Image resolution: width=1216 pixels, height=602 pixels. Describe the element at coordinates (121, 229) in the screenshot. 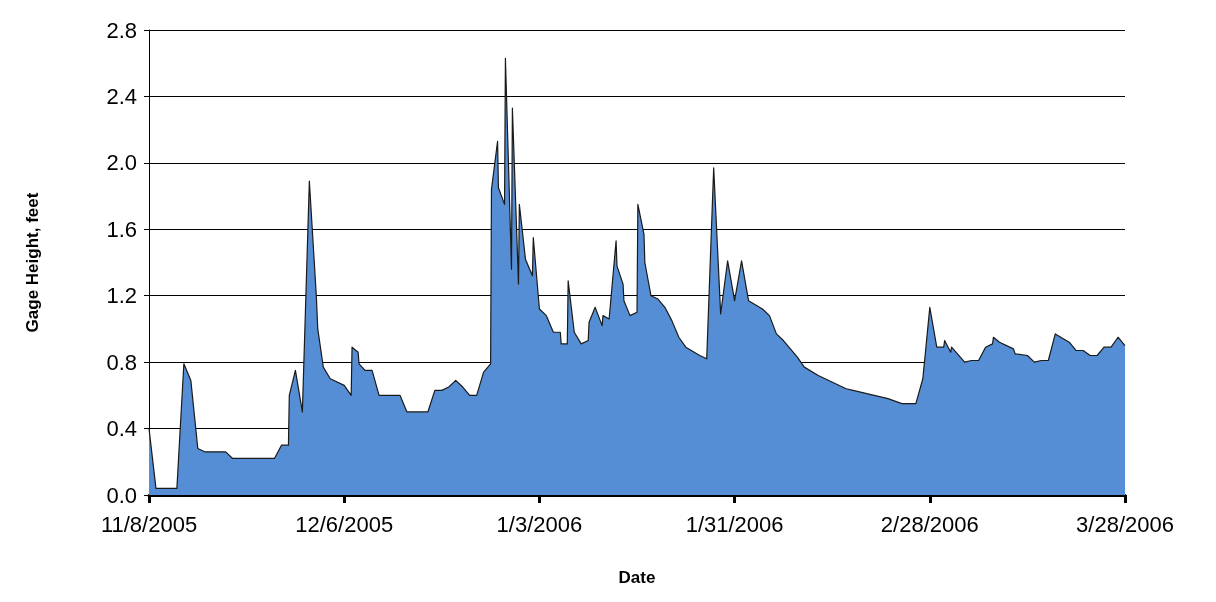

I see `y-tick-label: 1.6` at that location.